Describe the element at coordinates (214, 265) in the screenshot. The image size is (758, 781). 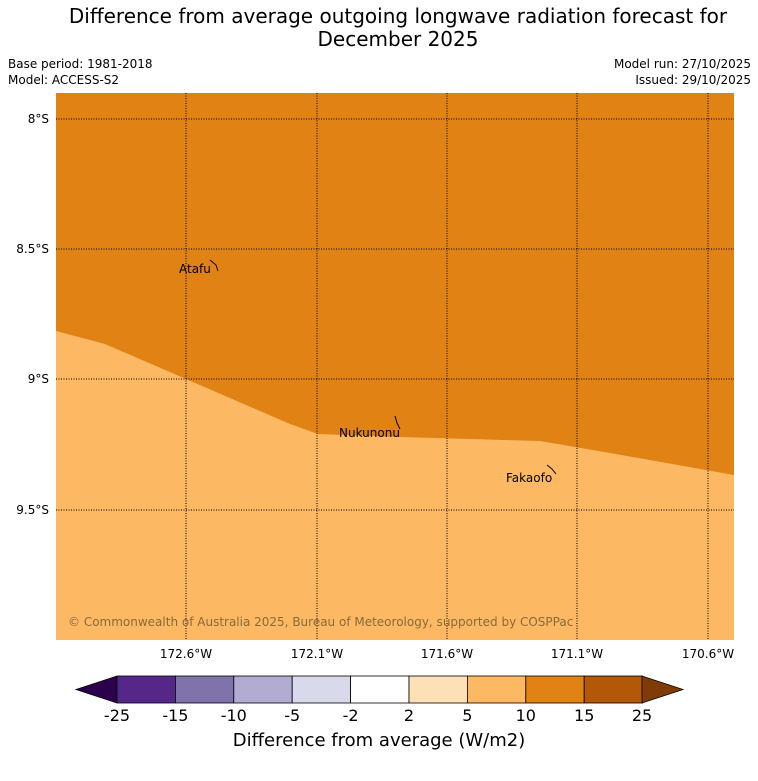
I see `atafu-outline` at that location.